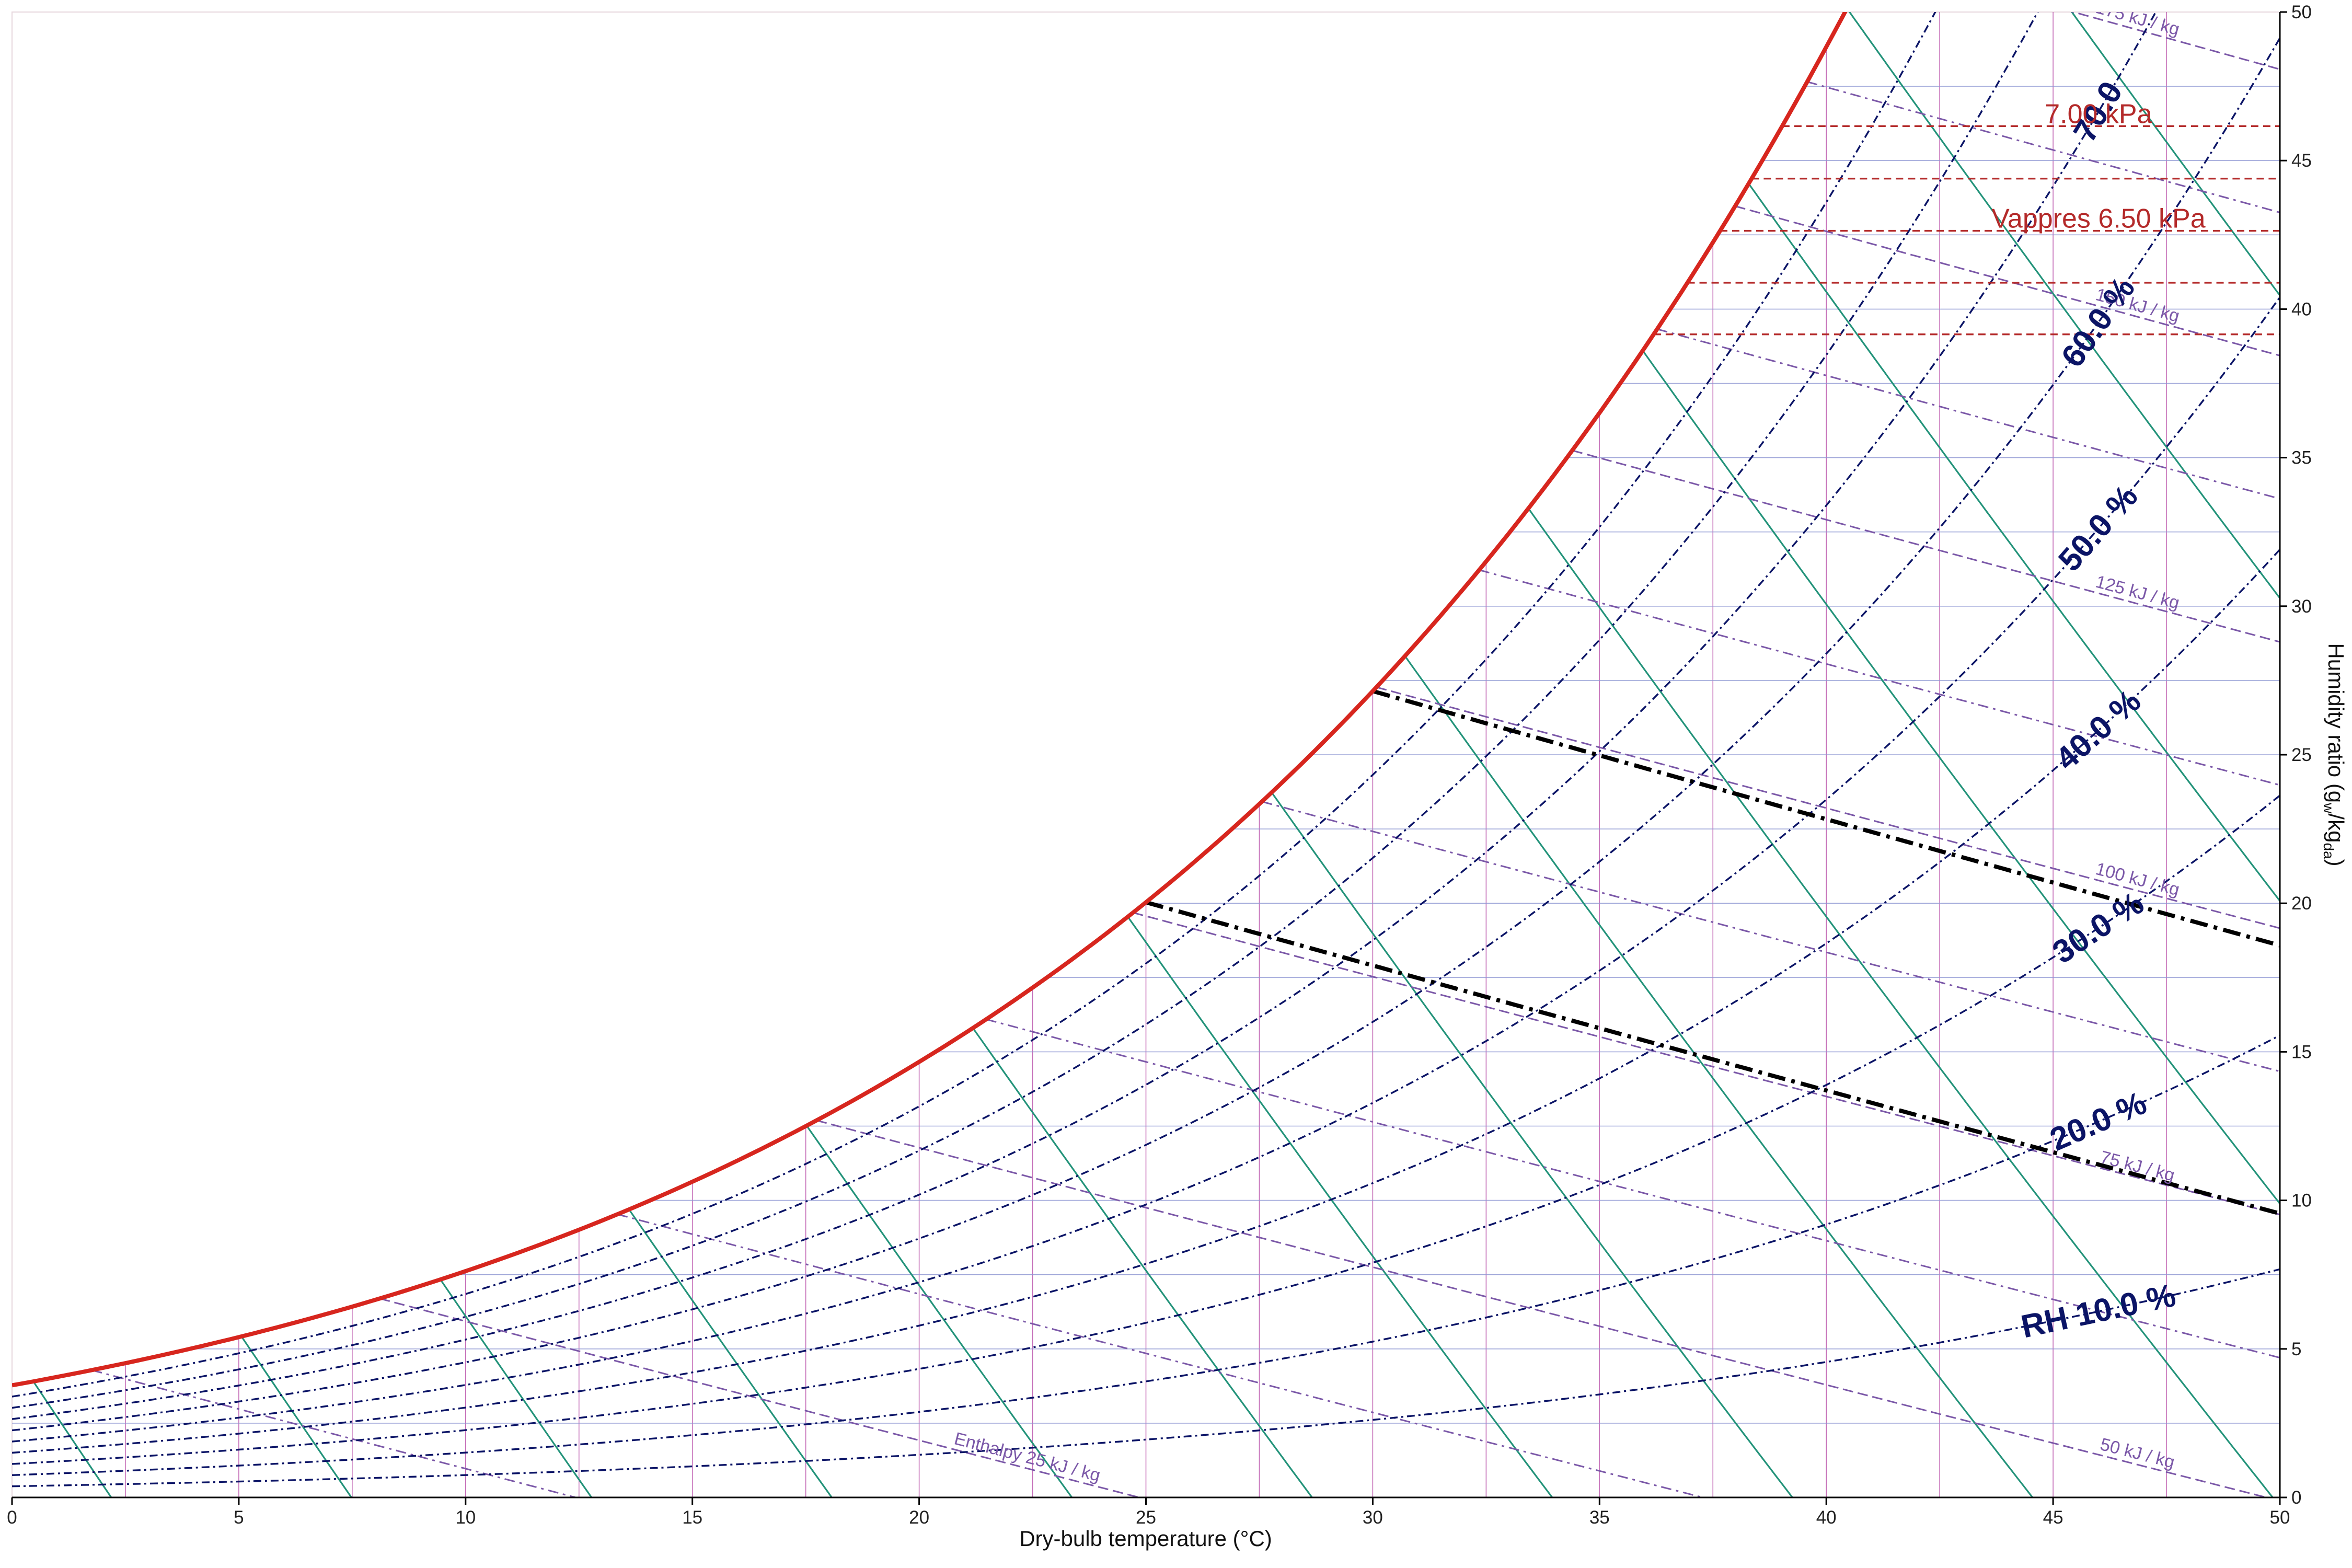 The width and height of the screenshot is (2352, 1568). Describe the element at coordinates (2301, 458) in the screenshot. I see `y-tick-label: 35` at that location.